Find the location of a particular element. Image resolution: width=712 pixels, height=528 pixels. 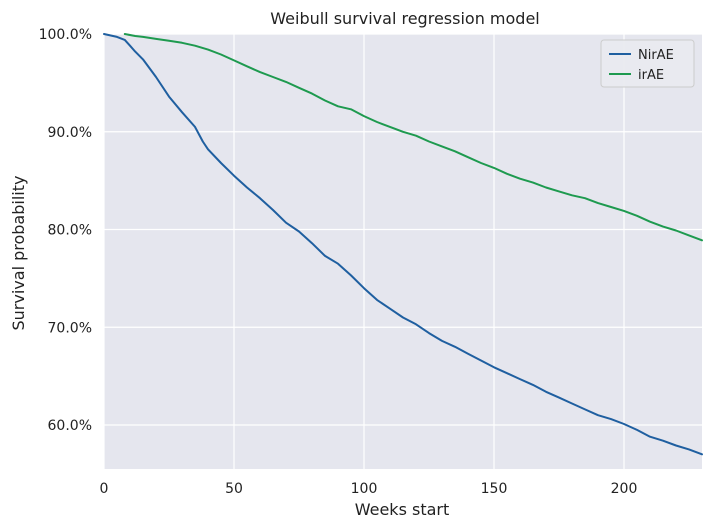

legend-box is located at coordinates (647, 63).